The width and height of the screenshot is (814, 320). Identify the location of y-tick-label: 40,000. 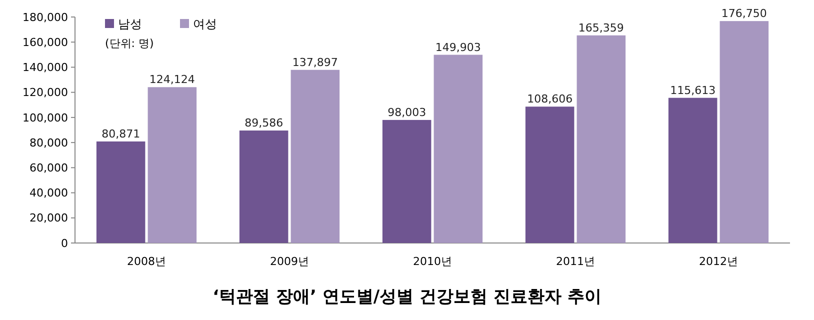
(49, 193).